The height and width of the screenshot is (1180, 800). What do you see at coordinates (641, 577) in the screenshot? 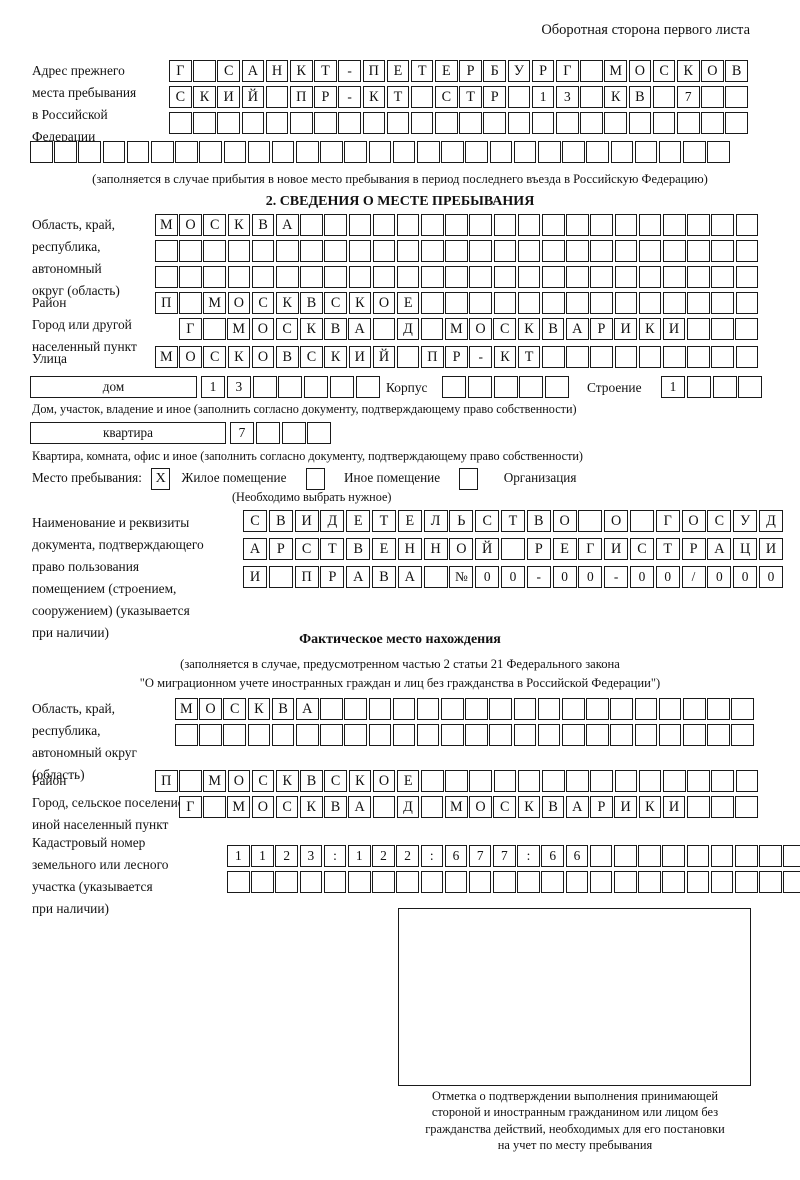
I see `doc-row-3-cell-16: 0` at bounding box center [641, 577].